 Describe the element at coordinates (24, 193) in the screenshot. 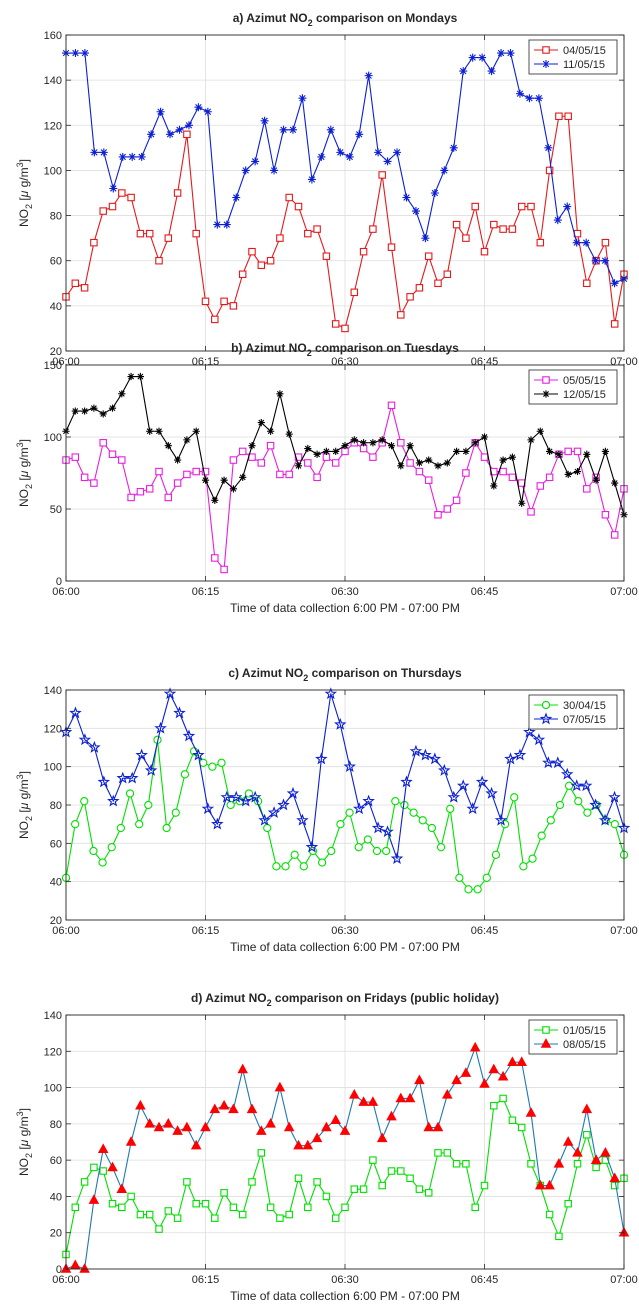

I see `y-axis-label: NO2 [μ g/m3]` at that location.